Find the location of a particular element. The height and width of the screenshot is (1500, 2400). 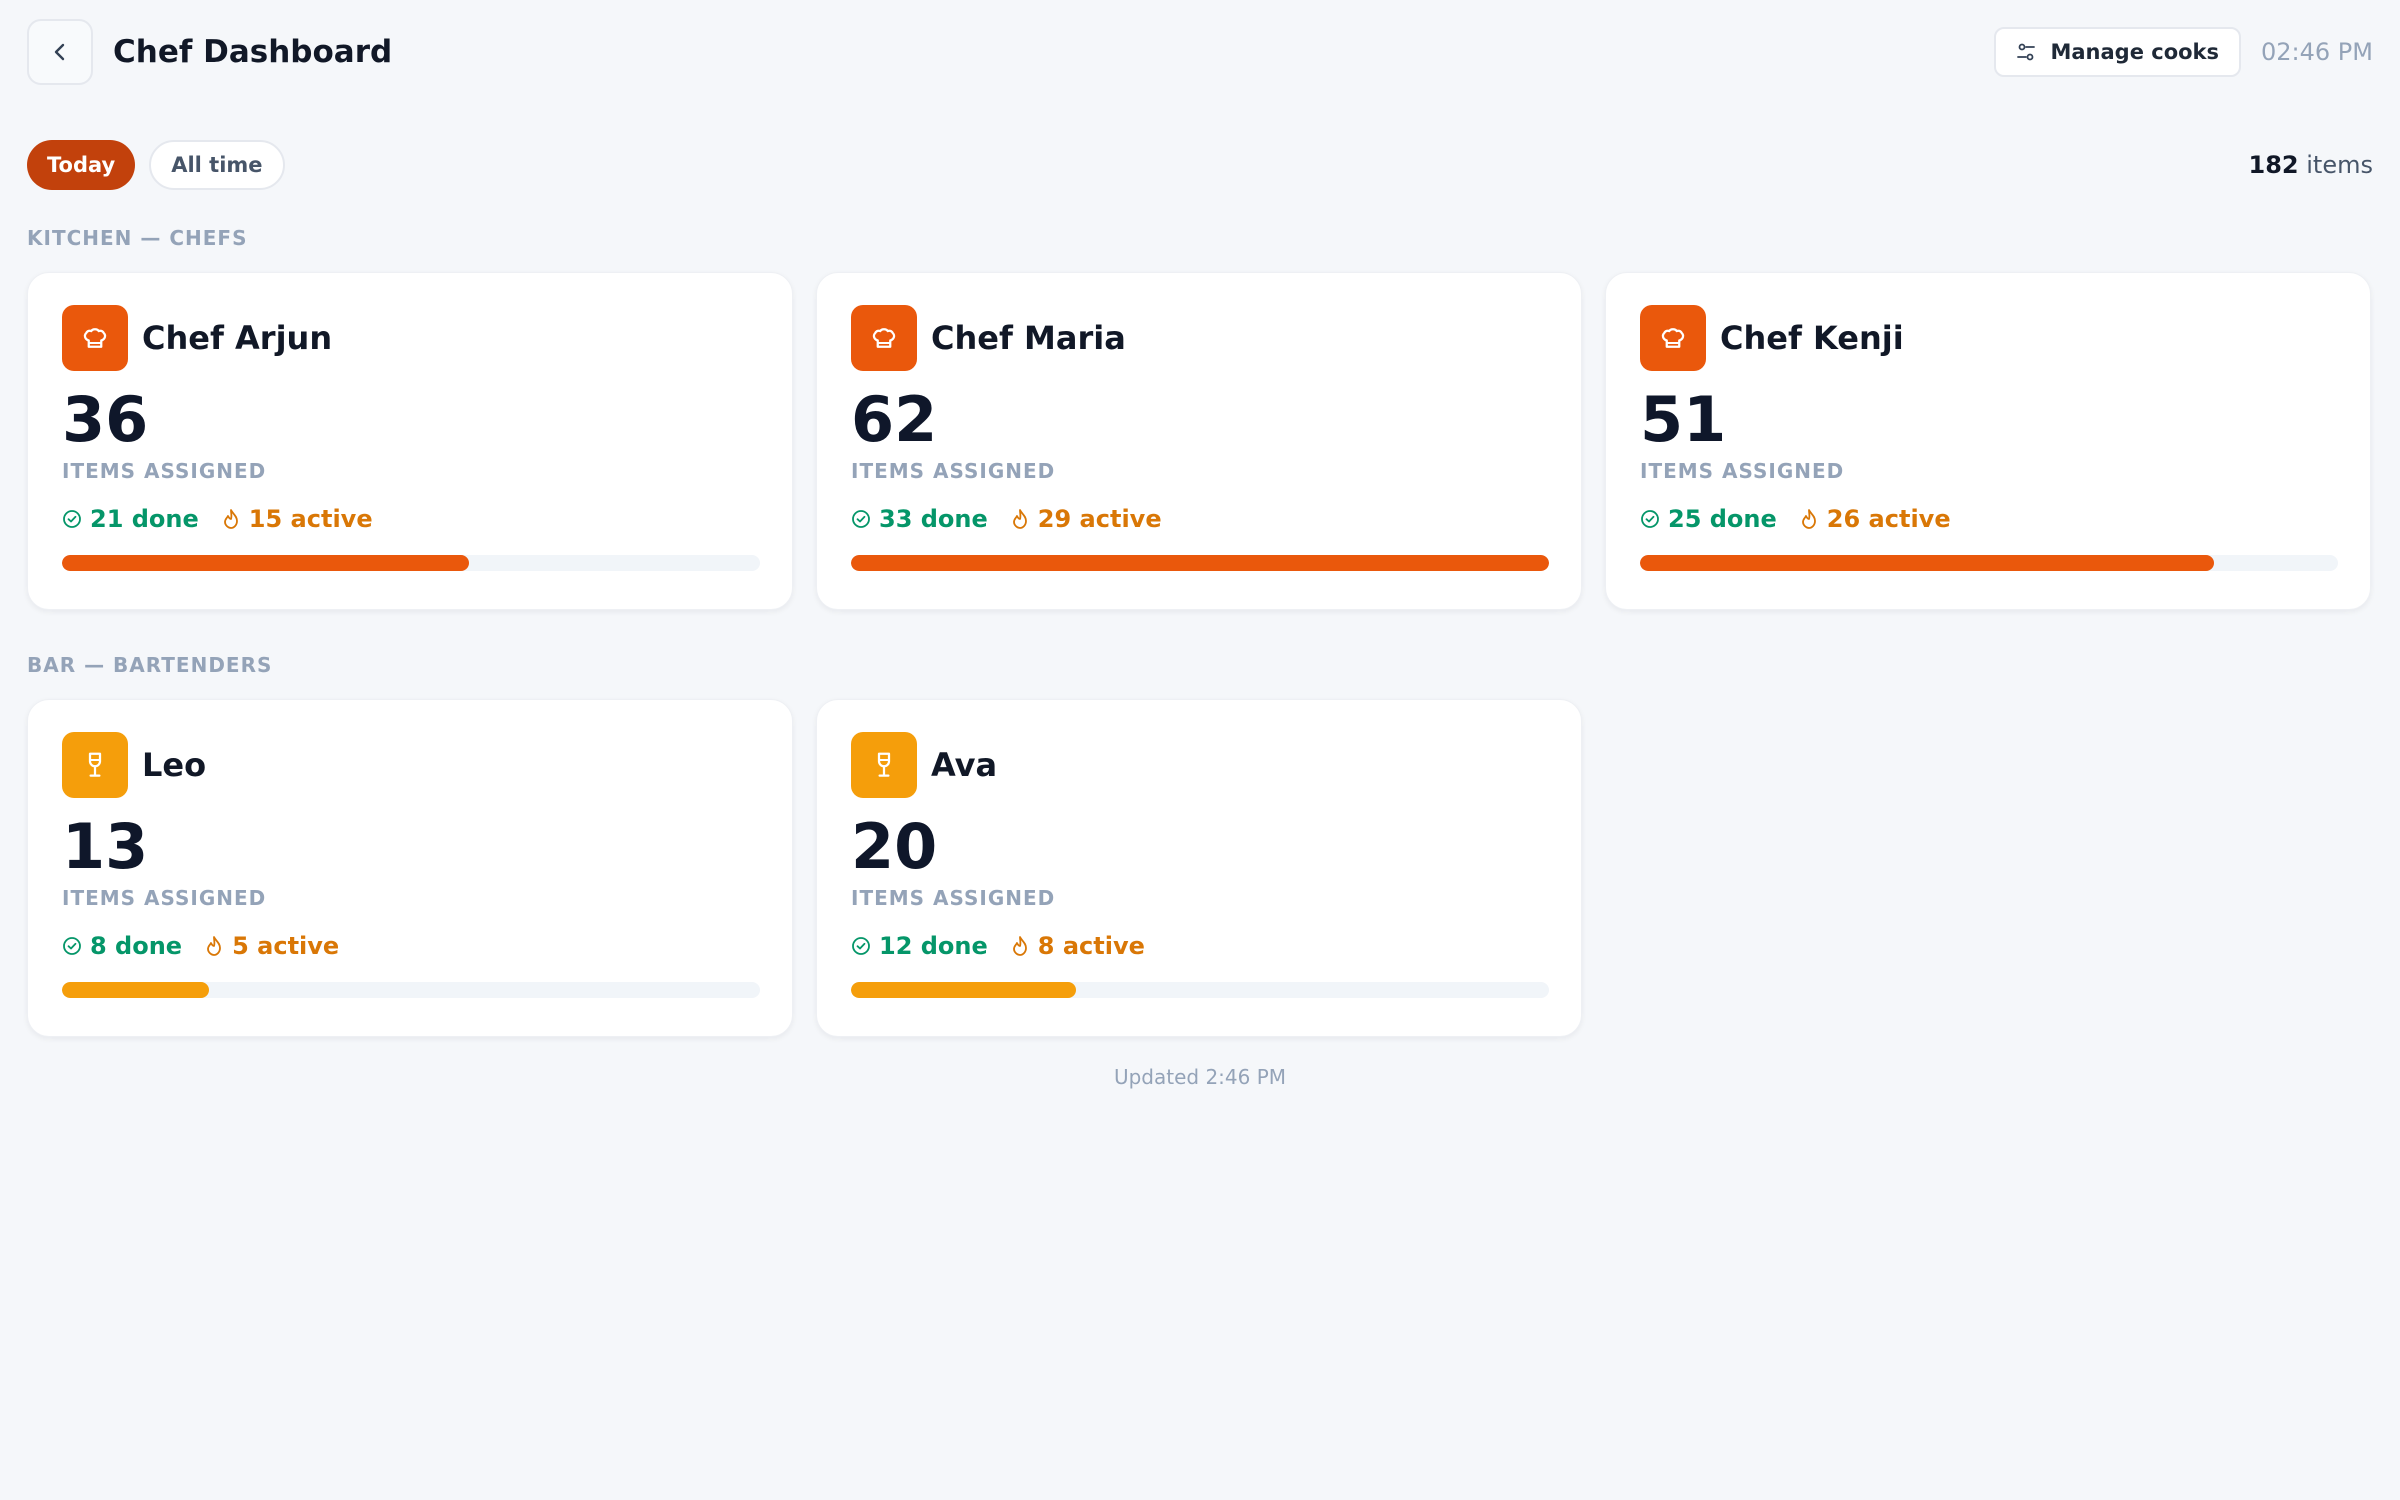

items-count: 20 is located at coordinates (894, 846).